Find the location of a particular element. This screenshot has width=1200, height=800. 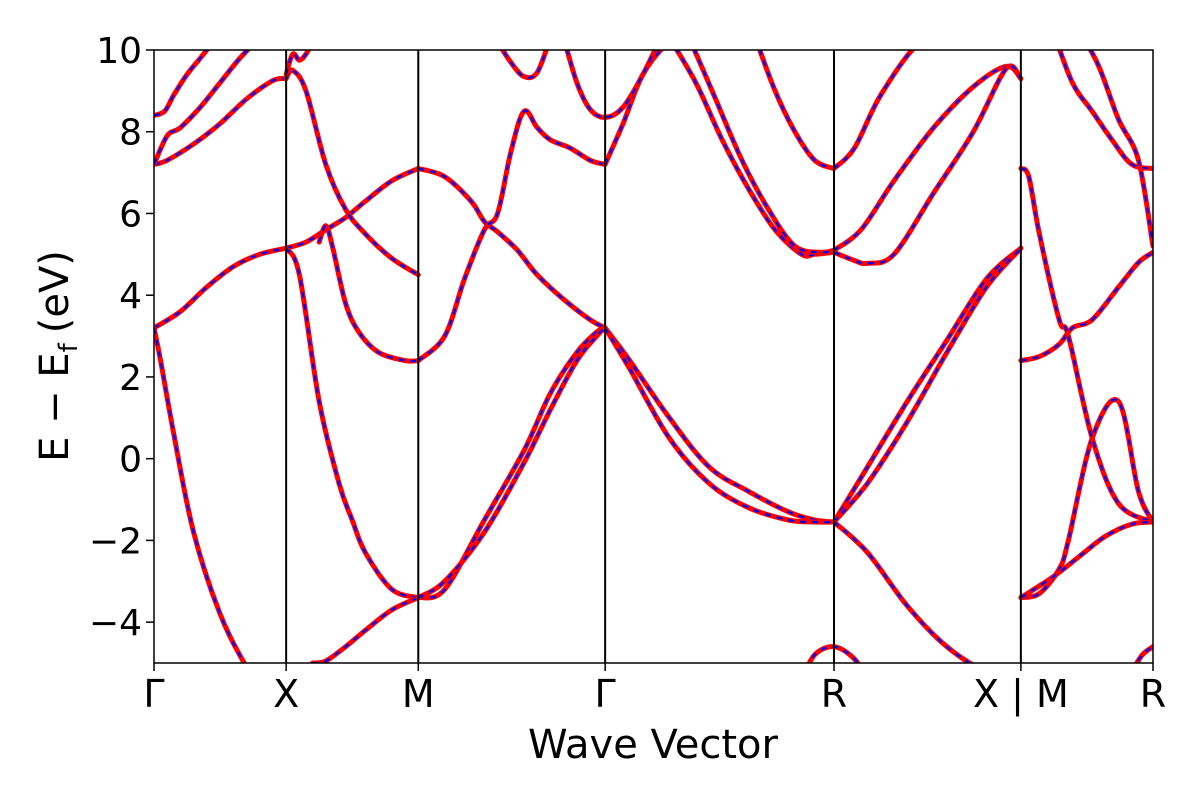

x-axis-ticks: Γ X M Γ R X | M R is located at coordinates (654, 690).